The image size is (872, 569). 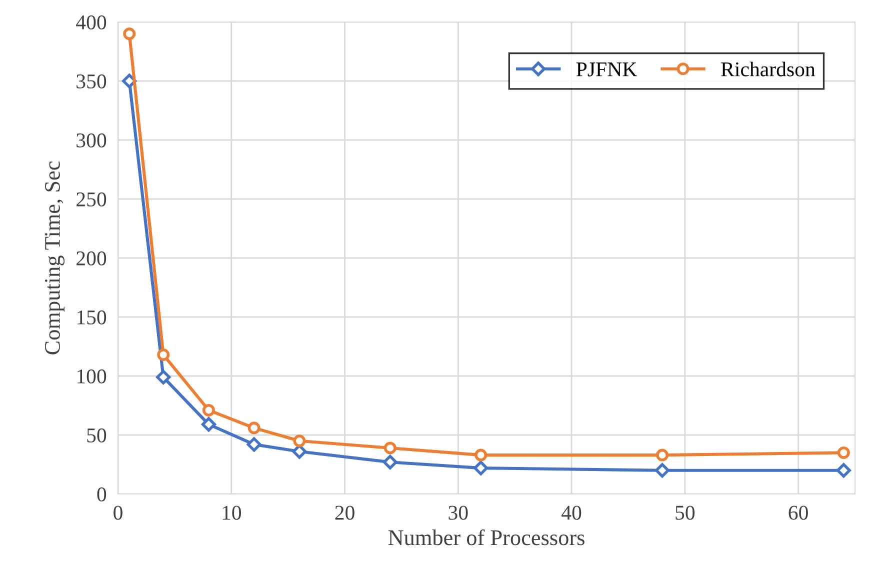 What do you see at coordinates (344, 513) in the screenshot?
I see `x-tick-label: 20` at bounding box center [344, 513].